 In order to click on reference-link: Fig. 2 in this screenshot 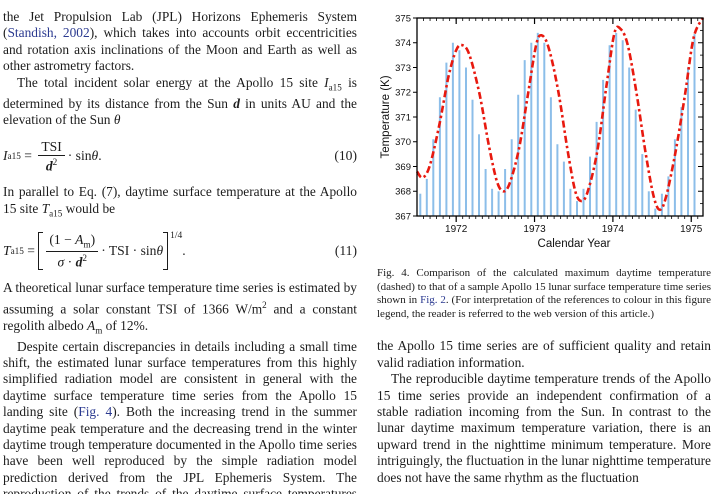, I will do `click(433, 300)`.